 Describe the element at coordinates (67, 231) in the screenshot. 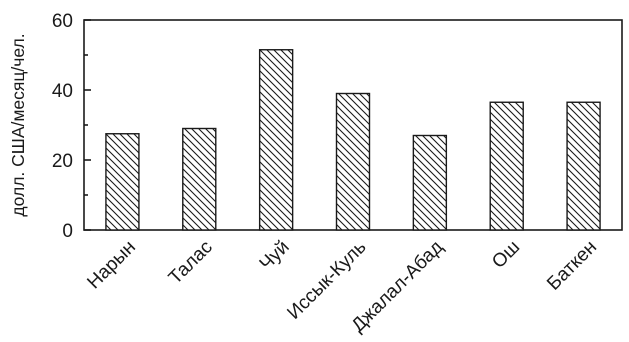

I see `y-tick-label: 0` at that location.